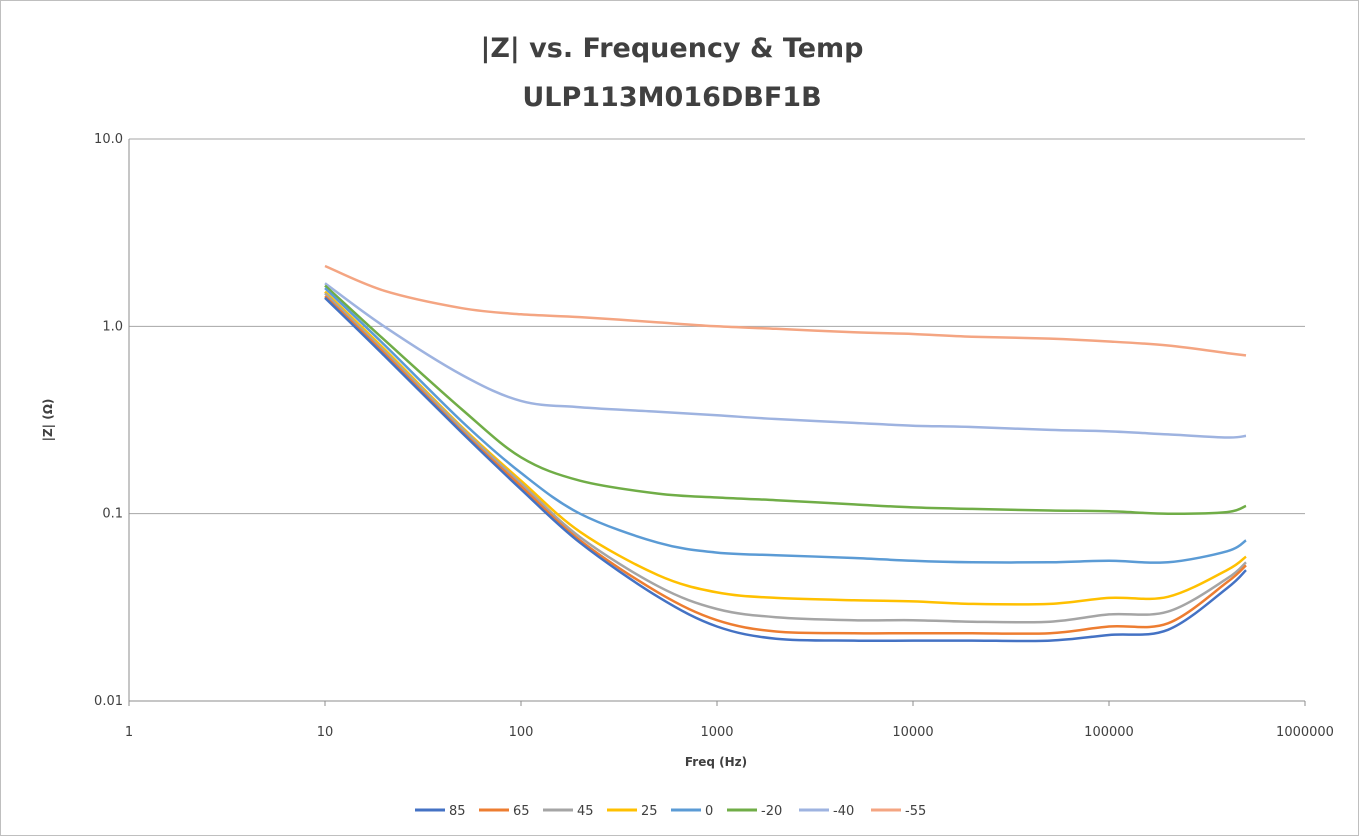 The width and height of the screenshot is (1361, 838). What do you see at coordinates (1305, 732) in the screenshot?
I see `x-tick-label: 1000000` at bounding box center [1305, 732].